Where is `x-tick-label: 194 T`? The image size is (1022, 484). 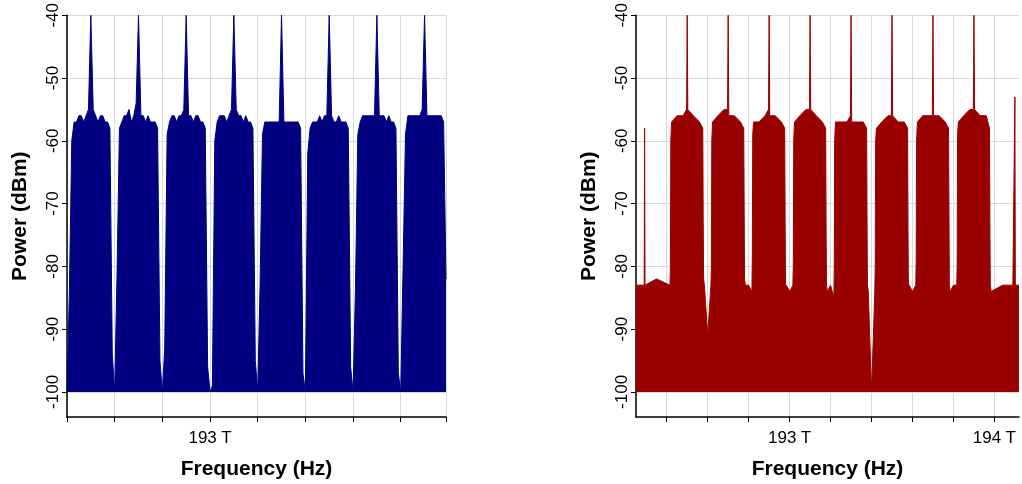
x-tick-label: 194 T is located at coordinates (994, 437).